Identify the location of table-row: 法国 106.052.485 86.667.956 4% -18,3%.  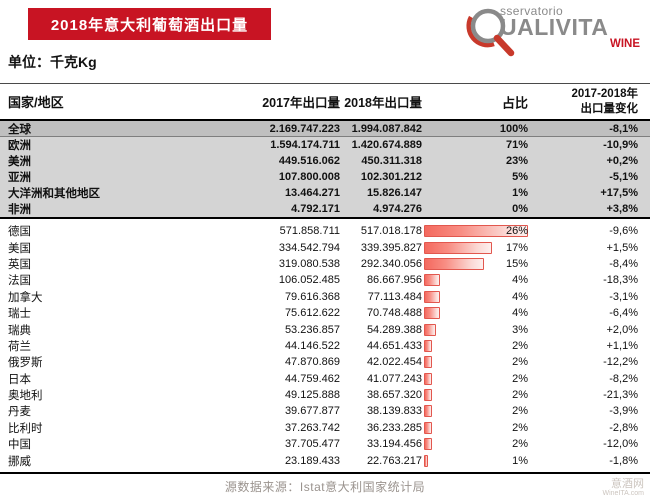
(325, 280).